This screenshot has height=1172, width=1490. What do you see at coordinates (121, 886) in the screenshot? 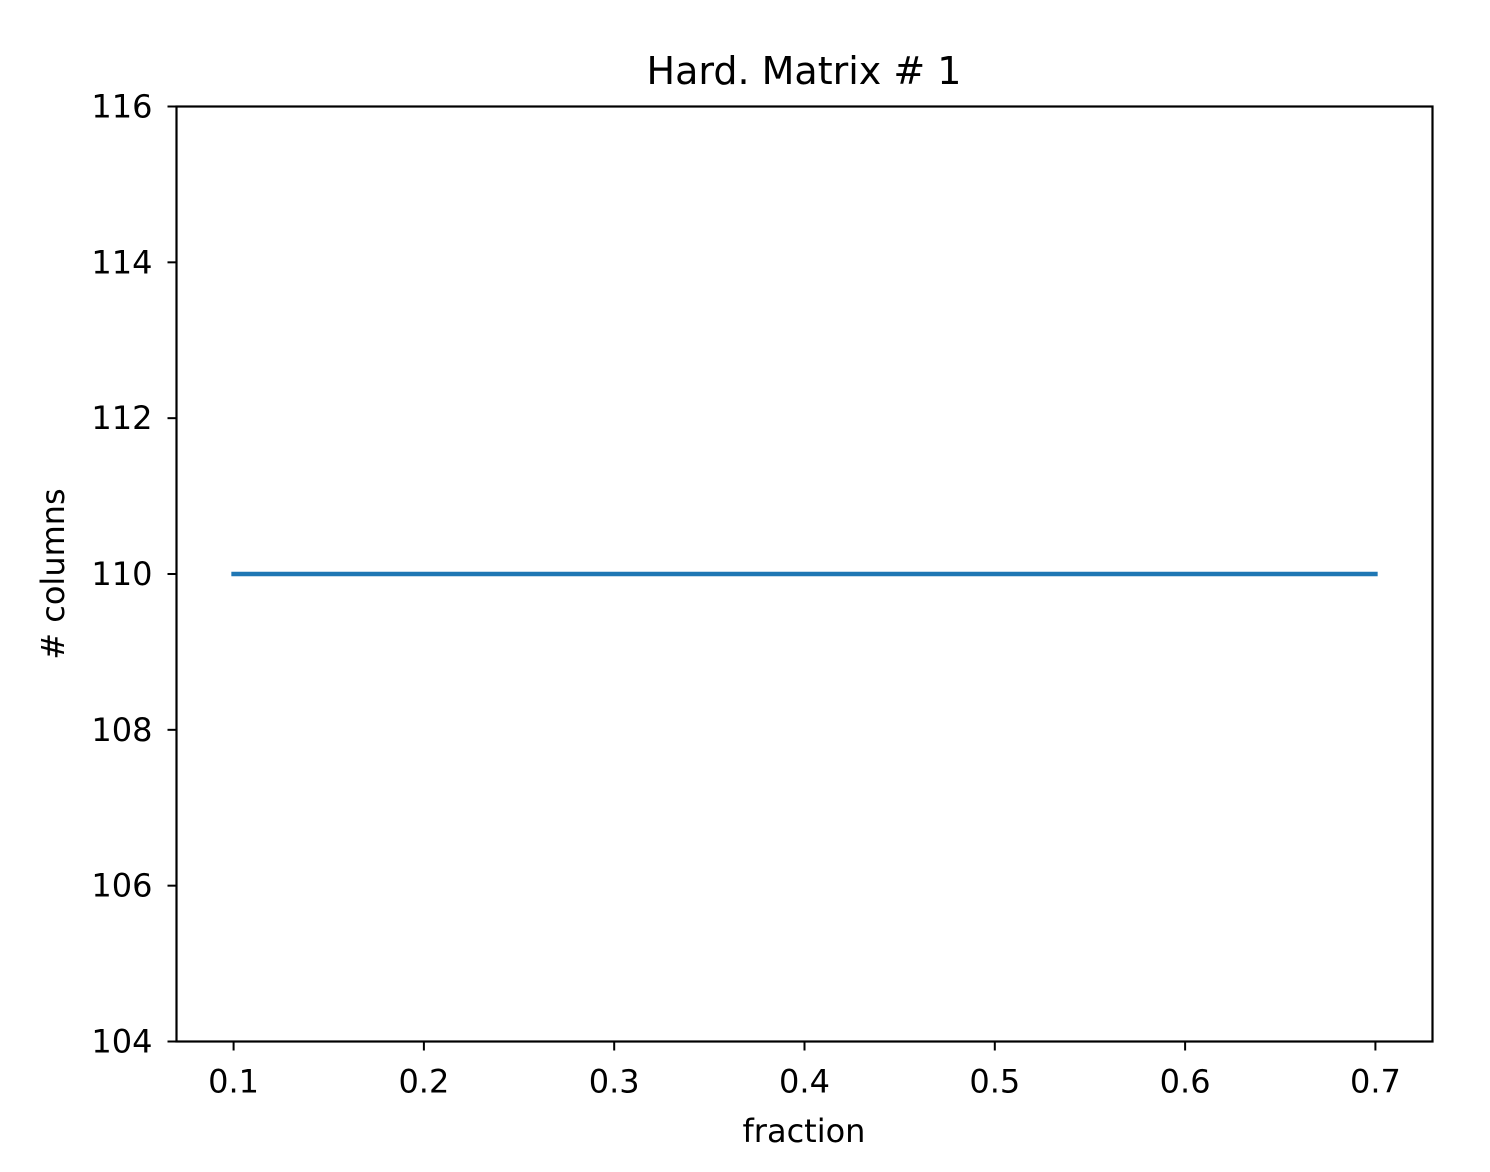
I see `y-tick-label: 106` at bounding box center [121, 886].